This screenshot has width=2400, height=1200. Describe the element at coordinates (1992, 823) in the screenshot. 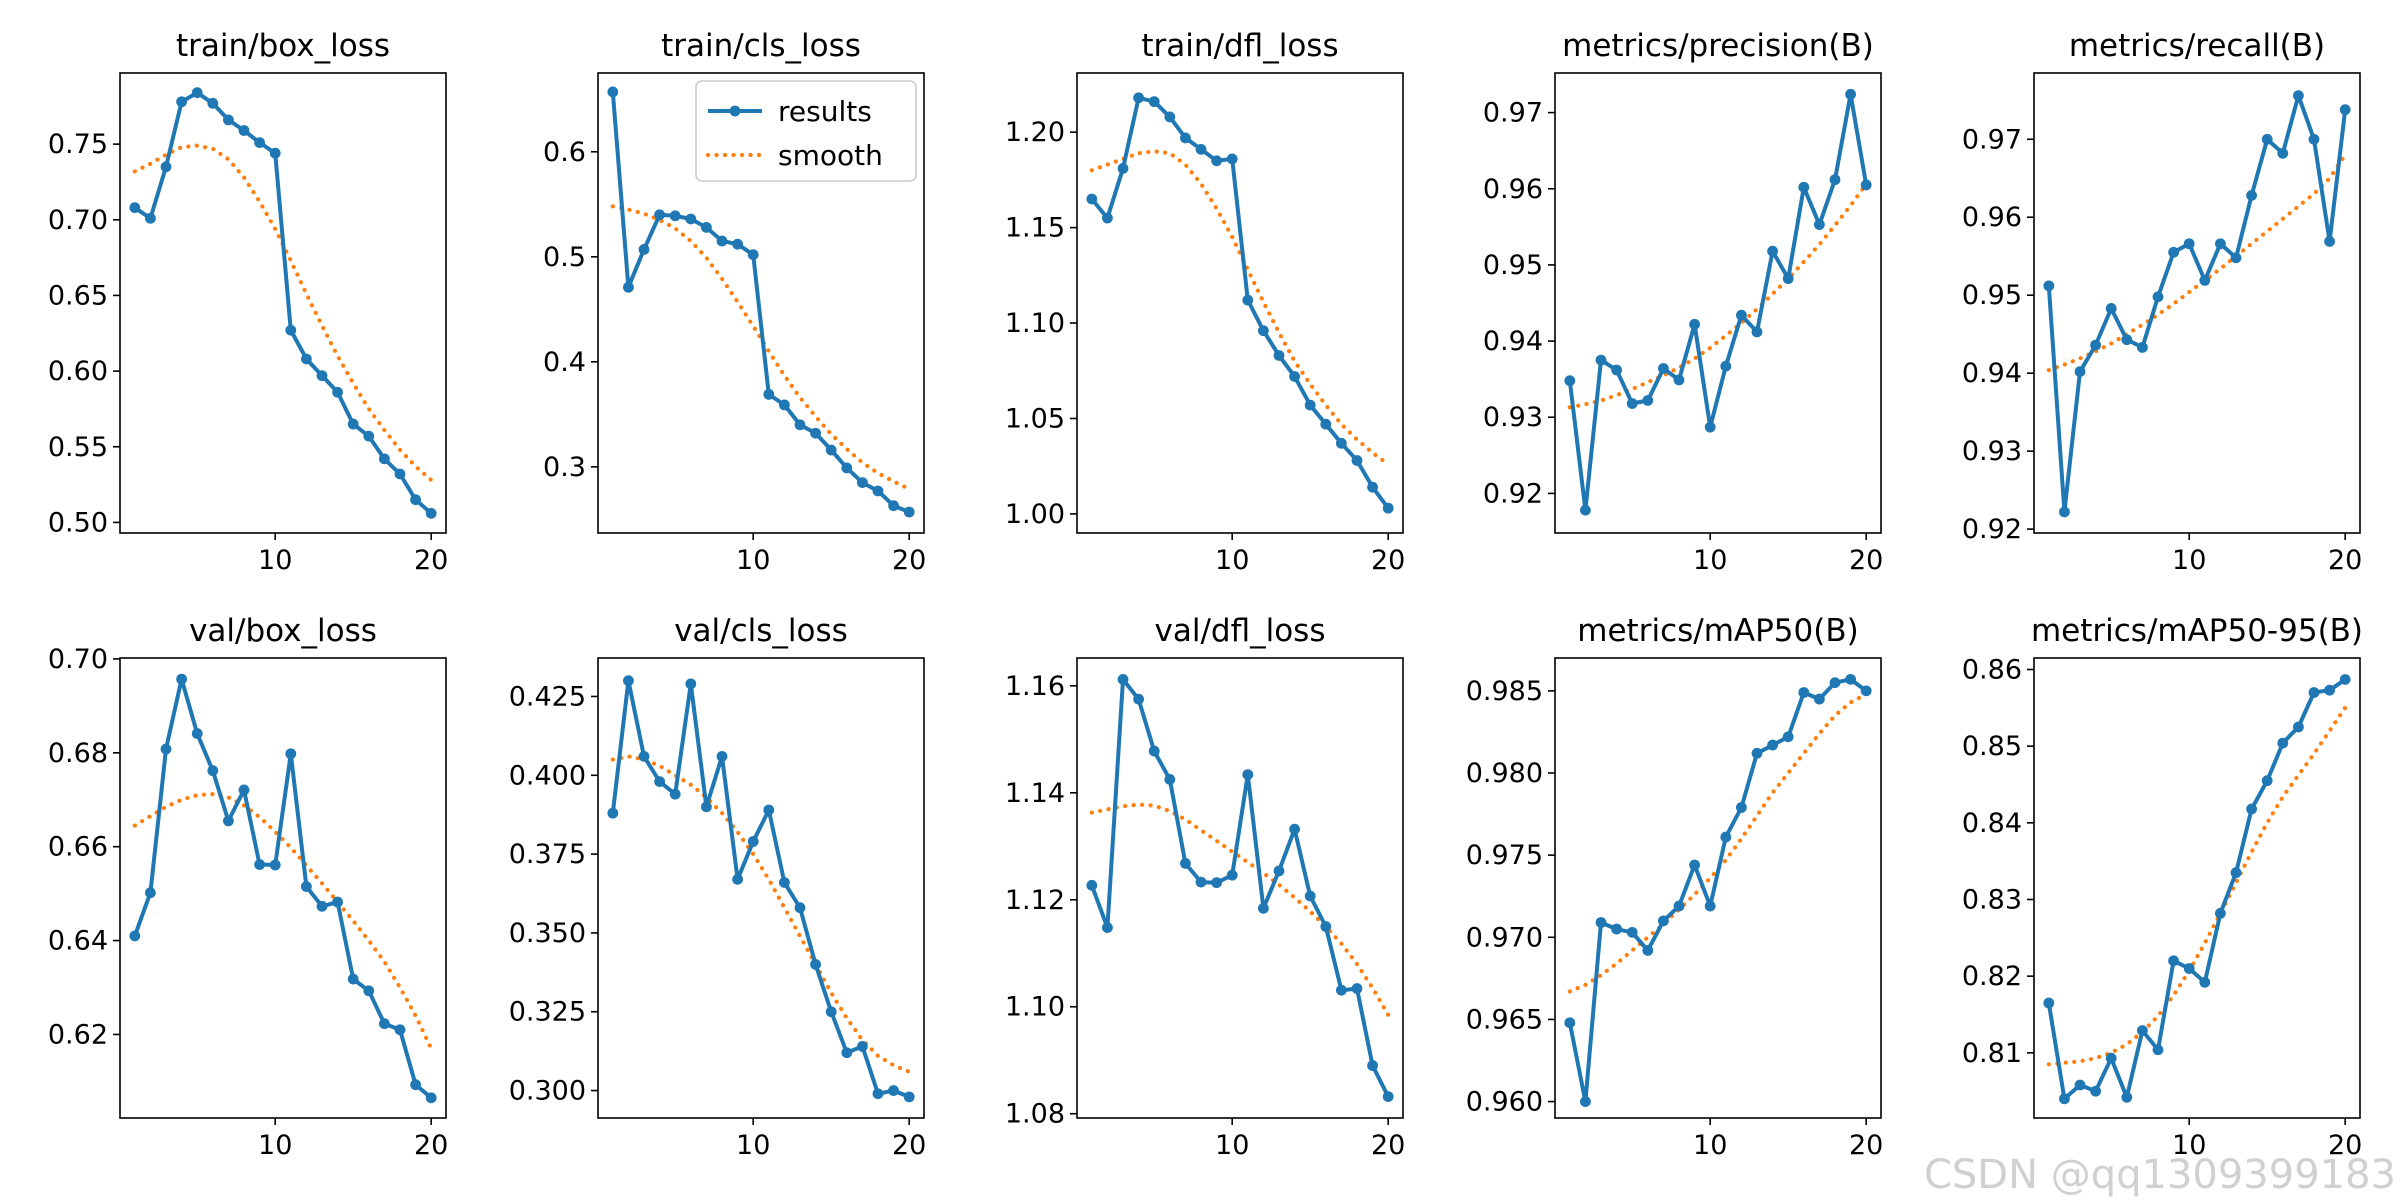

I see `y-tick-label: 0.84` at that location.